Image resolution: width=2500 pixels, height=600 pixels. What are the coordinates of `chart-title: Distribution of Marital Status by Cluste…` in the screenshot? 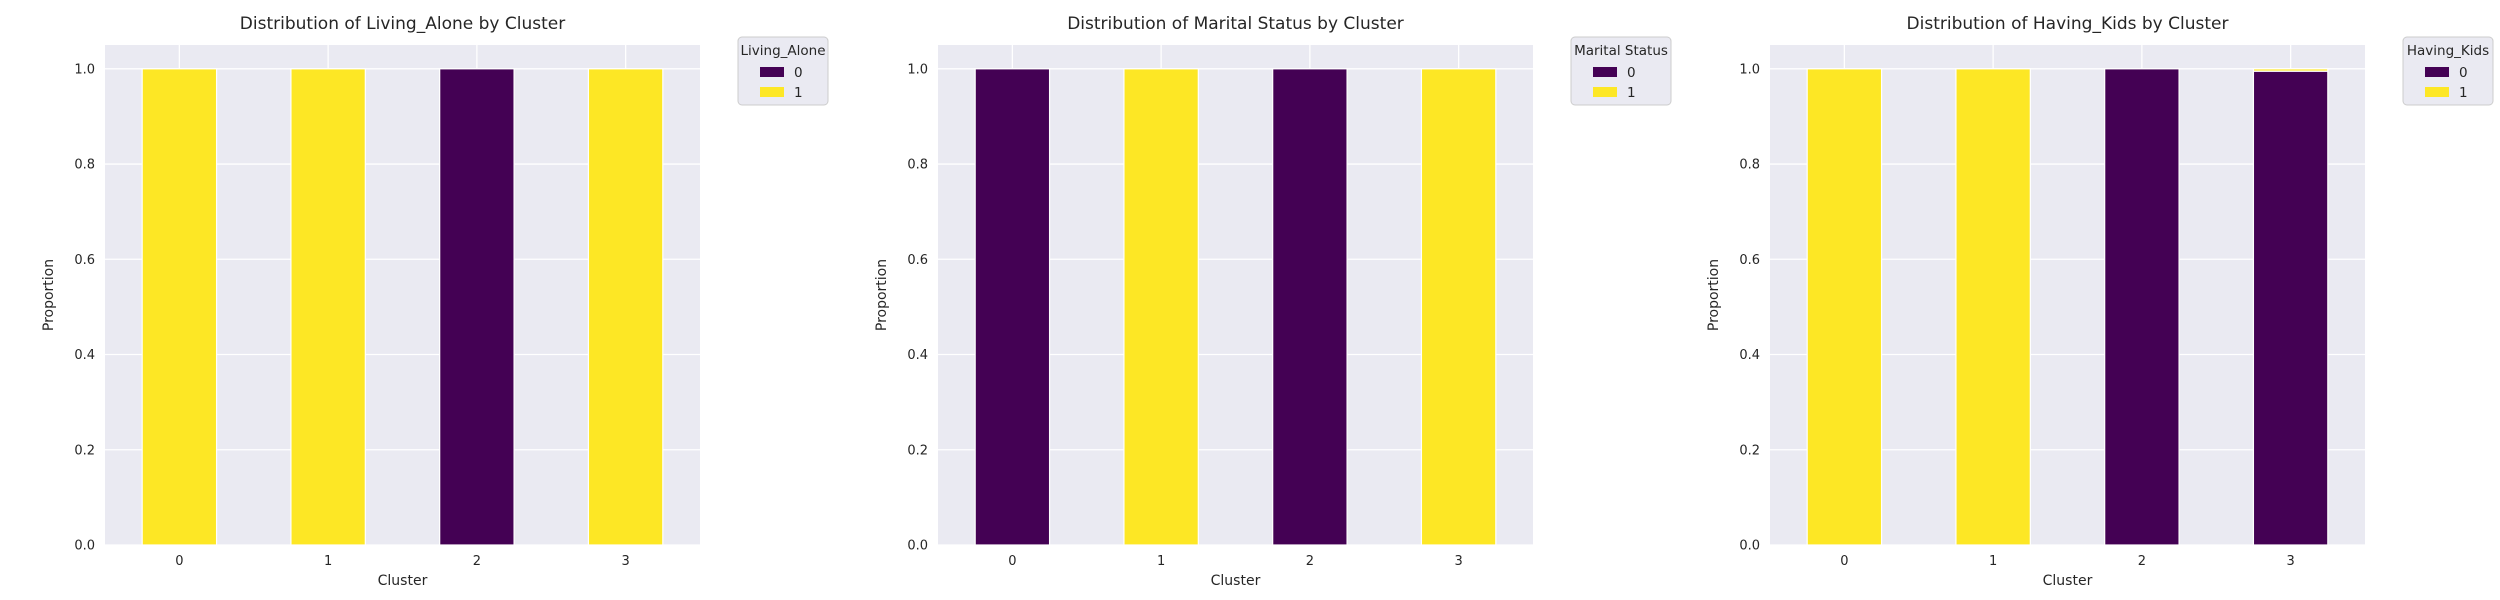 It's located at (1235, 24).